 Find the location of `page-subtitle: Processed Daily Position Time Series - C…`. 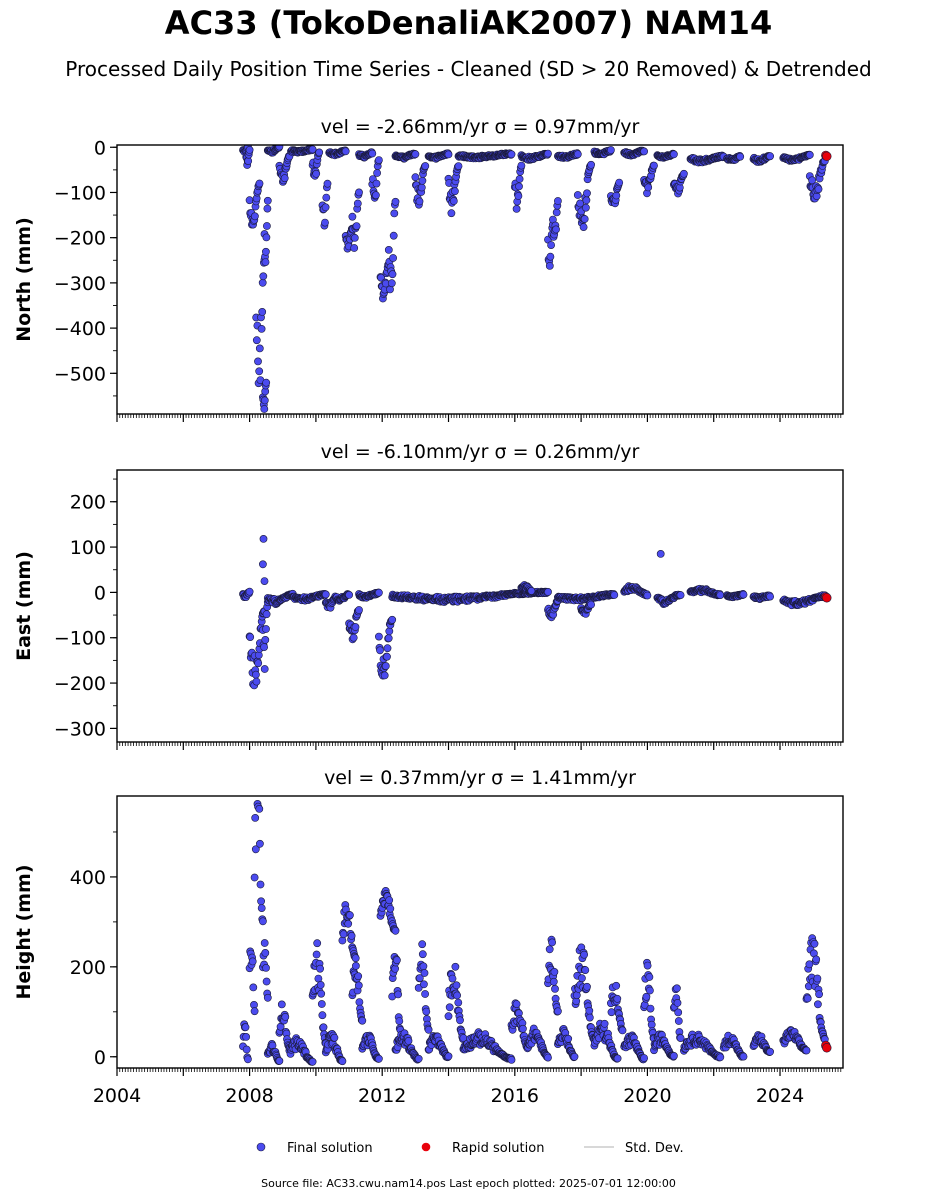

page-subtitle: Processed Daily Position Time Series - C… is located at coordinates (468, 69).